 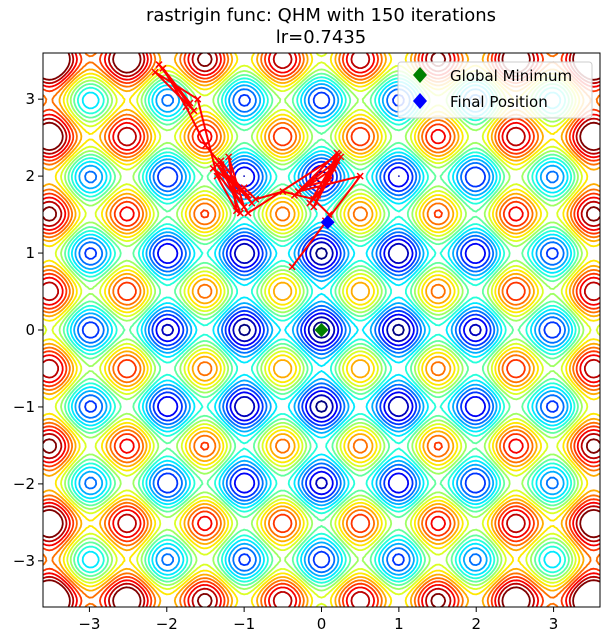 I want to click on contour-level, so click(x=321, y=330).